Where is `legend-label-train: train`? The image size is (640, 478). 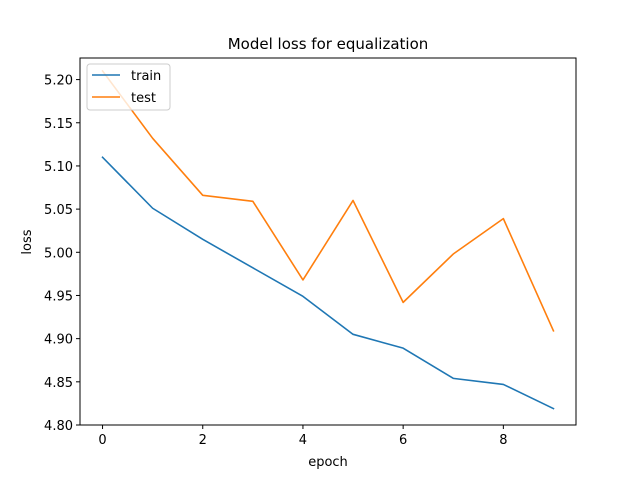 legend-label-train: train is located at coordinates (146, 76).